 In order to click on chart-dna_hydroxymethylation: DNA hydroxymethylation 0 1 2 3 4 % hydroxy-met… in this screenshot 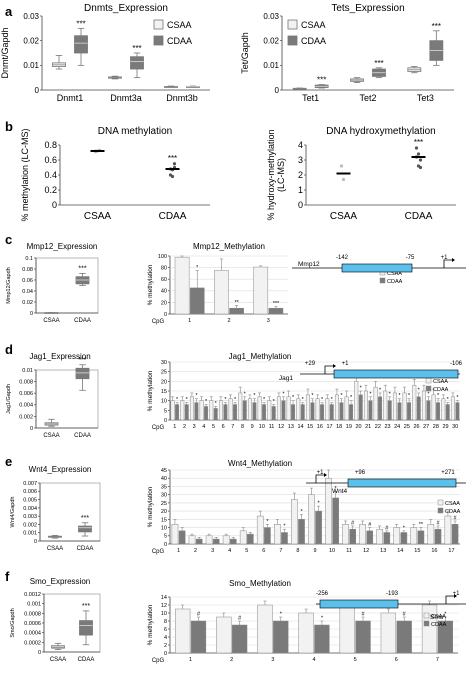, I will do `click(361, 174)`.